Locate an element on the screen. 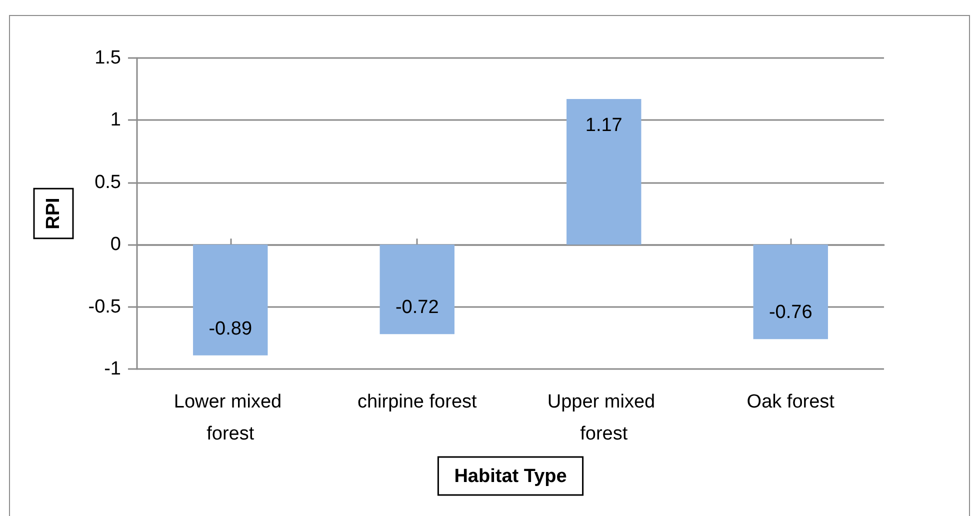 The height and width of the screenshot is (516, 973). data-label: -0.89 is located at coordinates (230, 329).